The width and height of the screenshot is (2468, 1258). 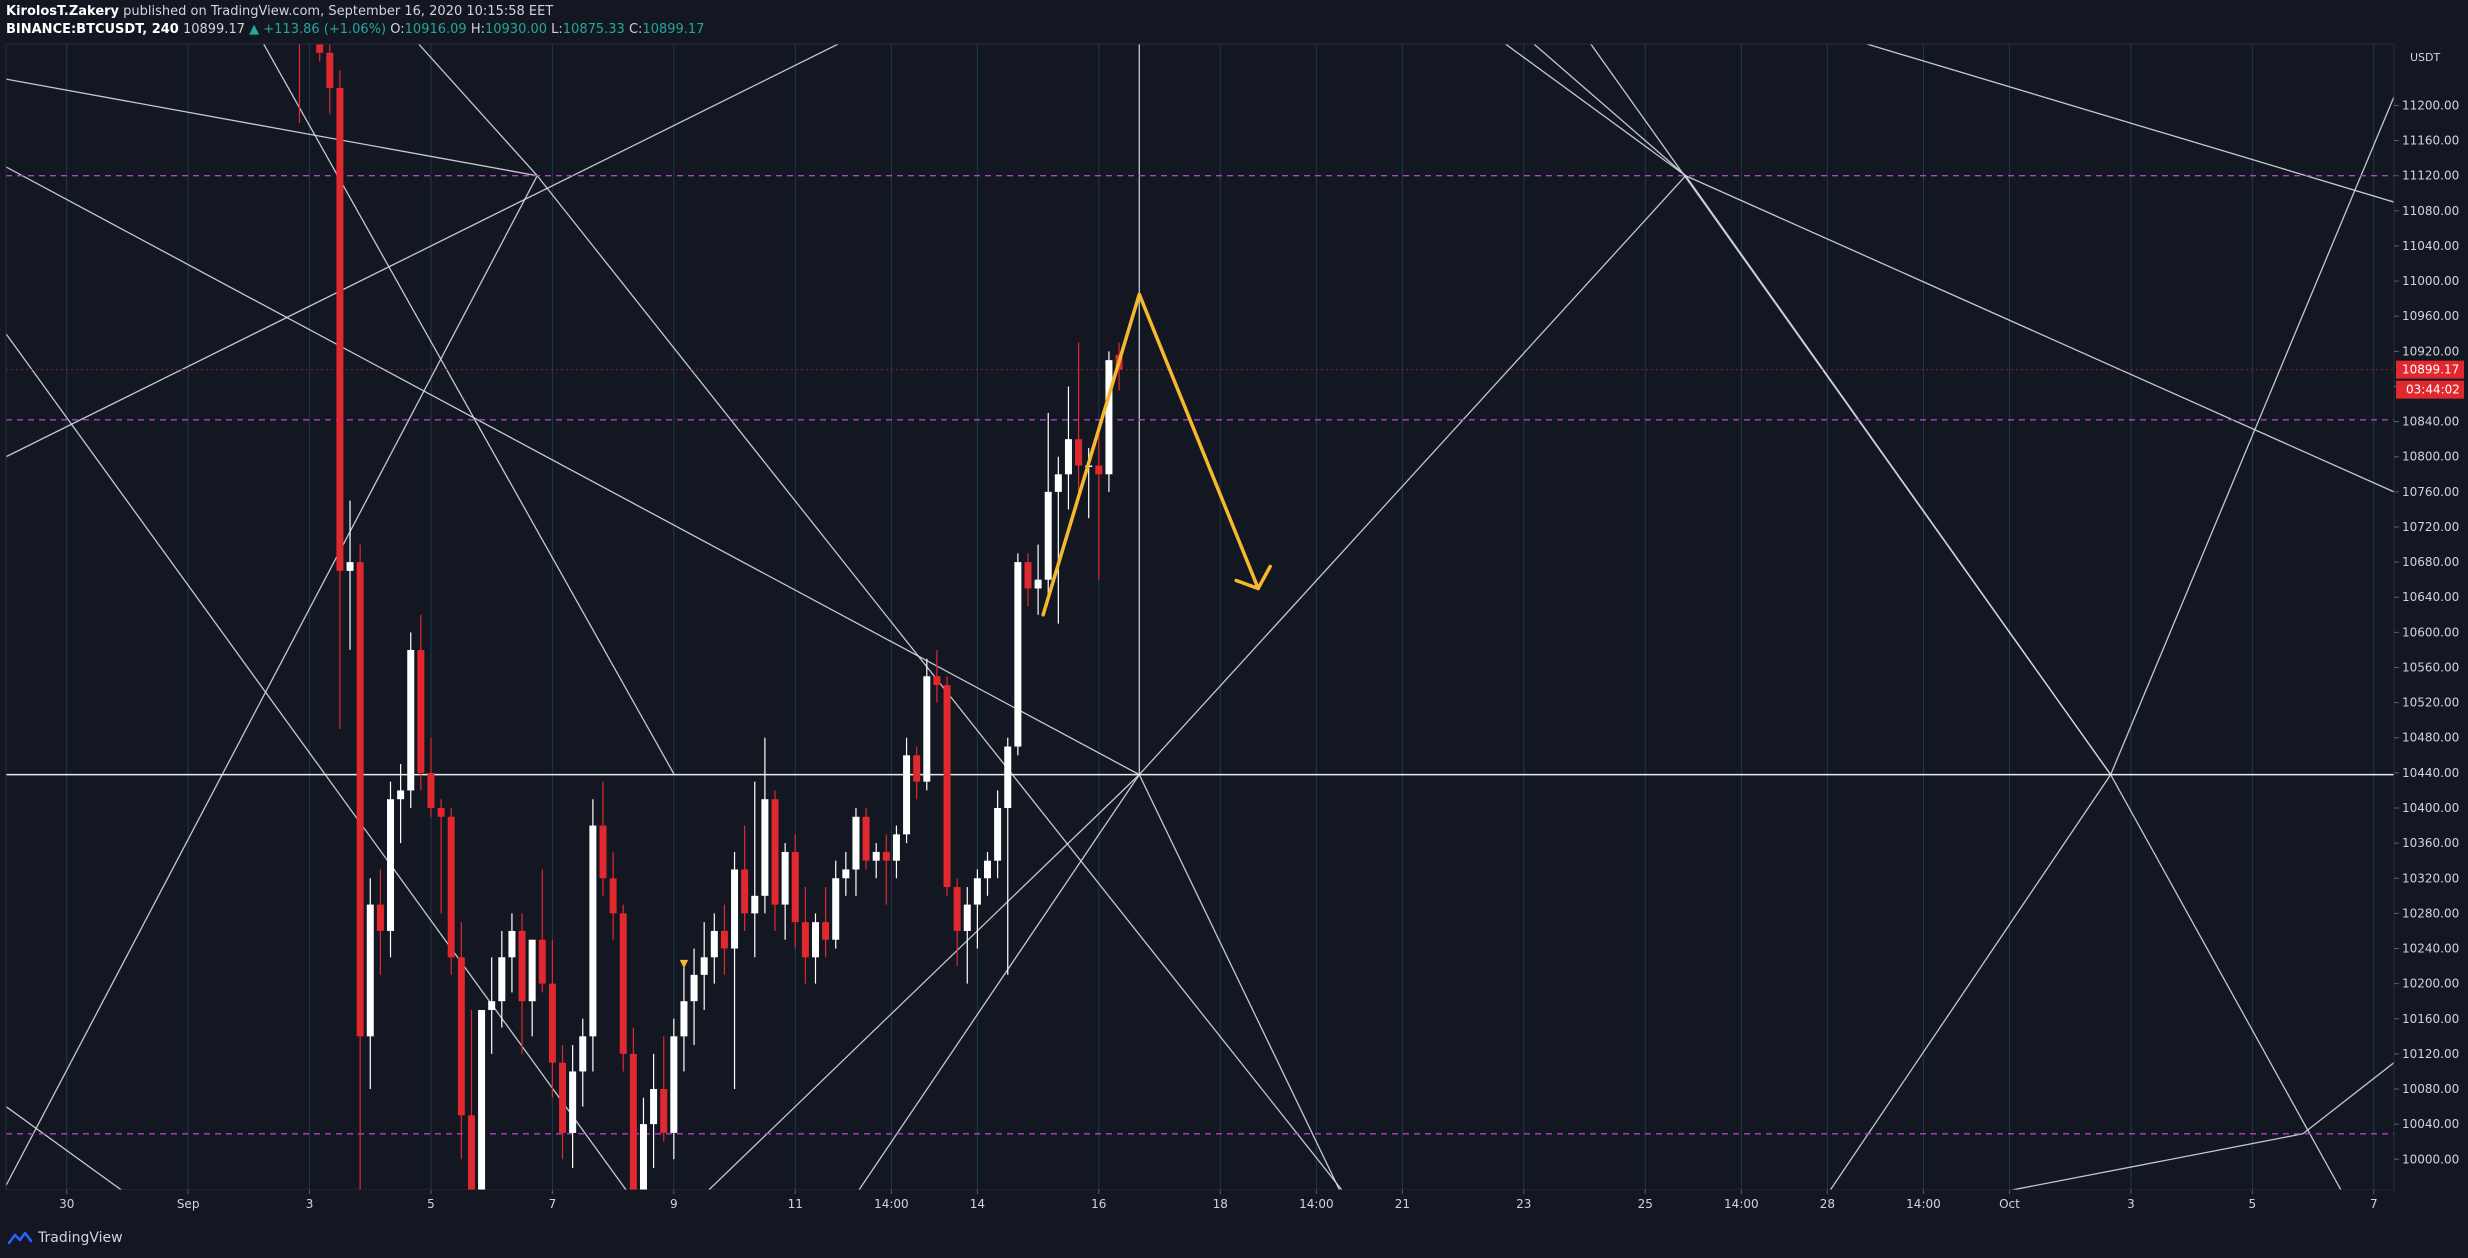 What do you see at coordinates (213, 29) in the screenshot?
I see `last-price: 10899.17` at bounding box center [213, 29].